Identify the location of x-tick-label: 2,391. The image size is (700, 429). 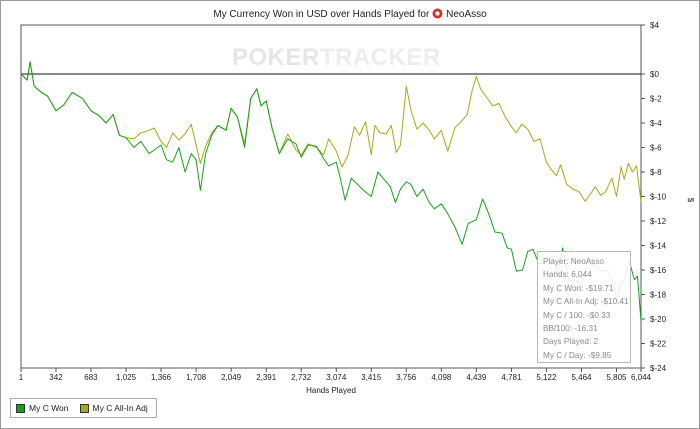
(266, 377).